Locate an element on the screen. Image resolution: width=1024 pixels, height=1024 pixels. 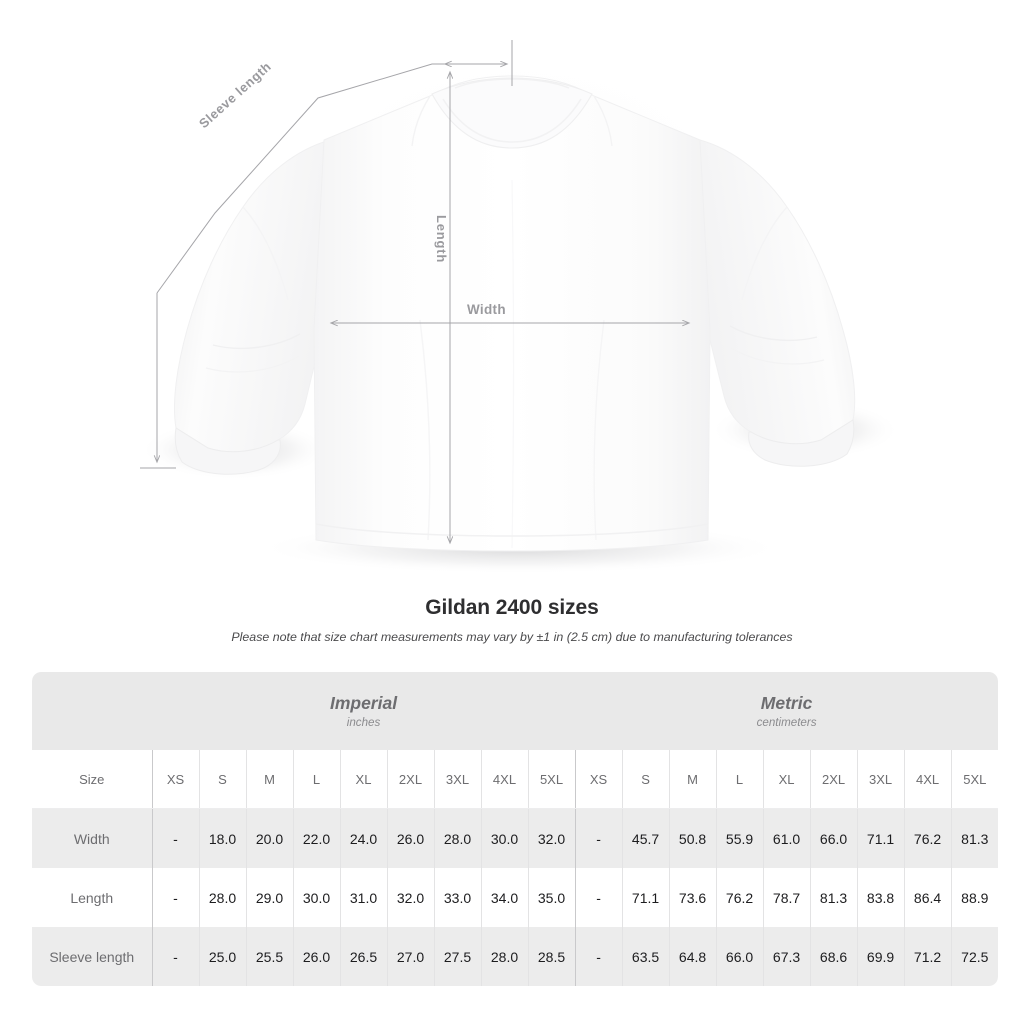
cell-sleeve-imperial-m: 25.5 is located at coordinates (269, 956).